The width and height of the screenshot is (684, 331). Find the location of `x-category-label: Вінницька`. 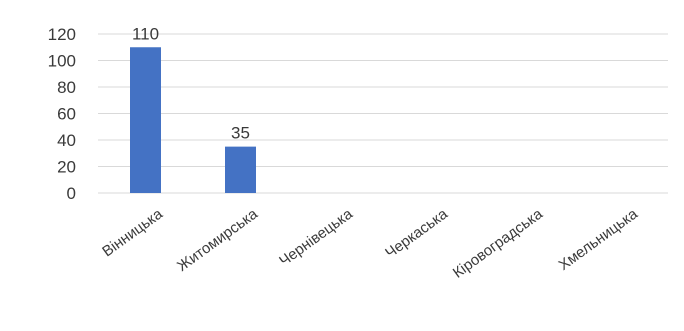

x-category-label: Вінницька is located at coordinates (132, 232).